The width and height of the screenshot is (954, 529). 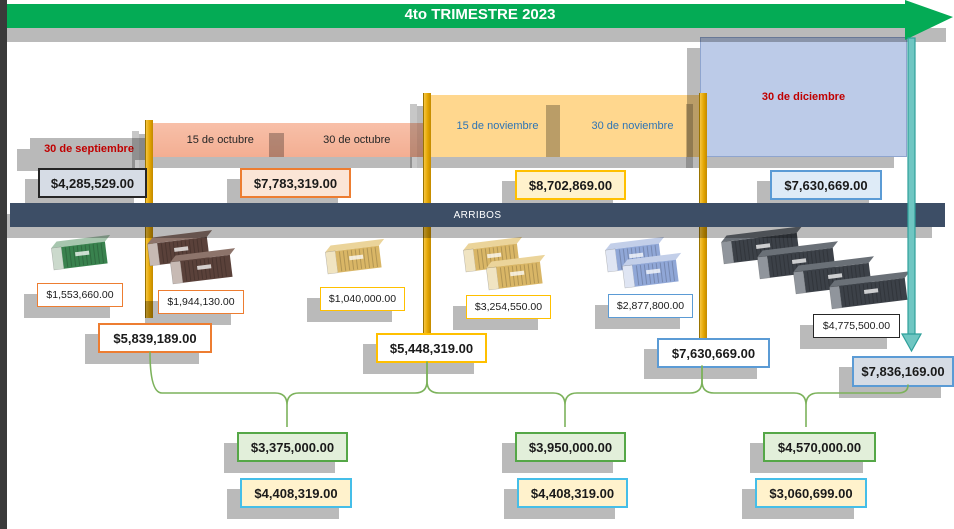 What do you see at coordinates (362, 299) in the screenshot?
I see `shipment-amount: $1,040,000.00` at bounding box center [362, 299].